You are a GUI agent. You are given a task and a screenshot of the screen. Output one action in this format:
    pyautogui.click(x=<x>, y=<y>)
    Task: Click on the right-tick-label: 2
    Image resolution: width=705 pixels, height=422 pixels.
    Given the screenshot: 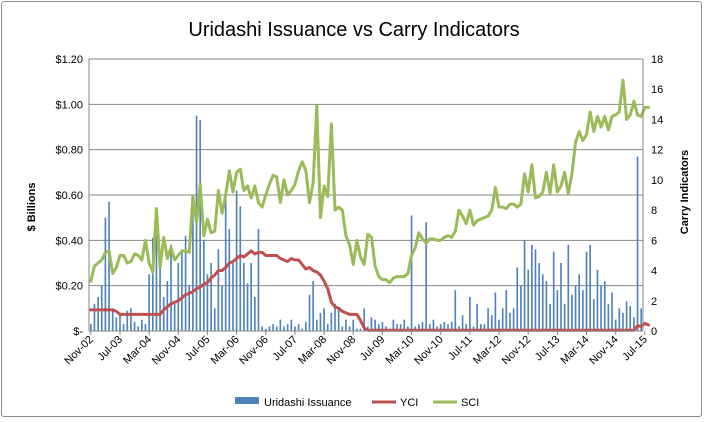 What is the action you would take?
    pyautogui.click(x=654, y=302)
    